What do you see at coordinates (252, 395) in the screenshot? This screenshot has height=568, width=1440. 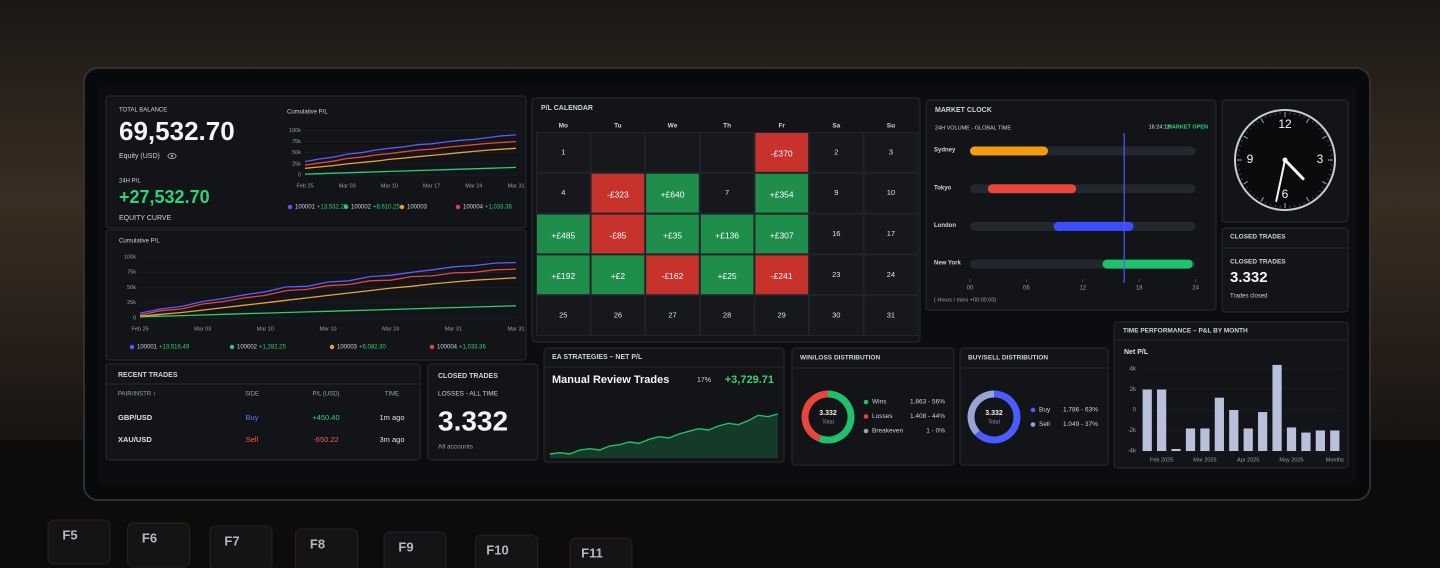 I see `table-header: SIDE` at bounding box center [252, 395].